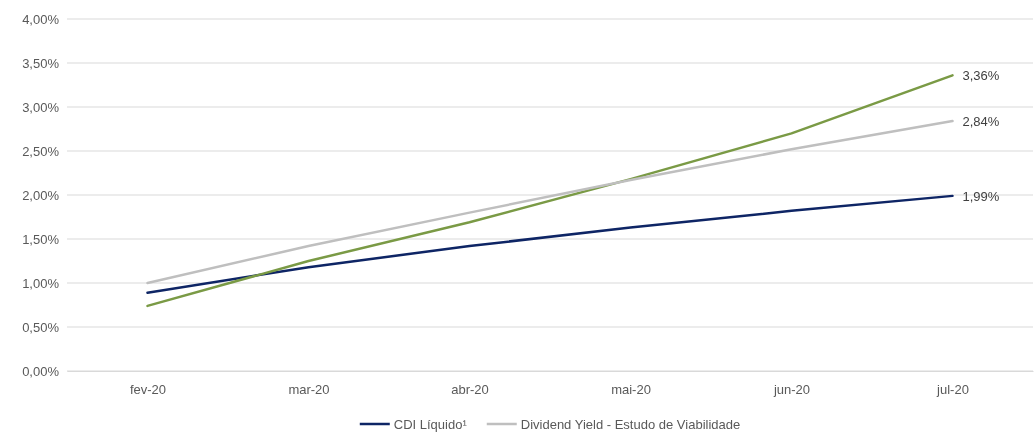 This screenshot has height=432, width=1036. I want to click on x-tick-label: jun-20, so click(791, 390).